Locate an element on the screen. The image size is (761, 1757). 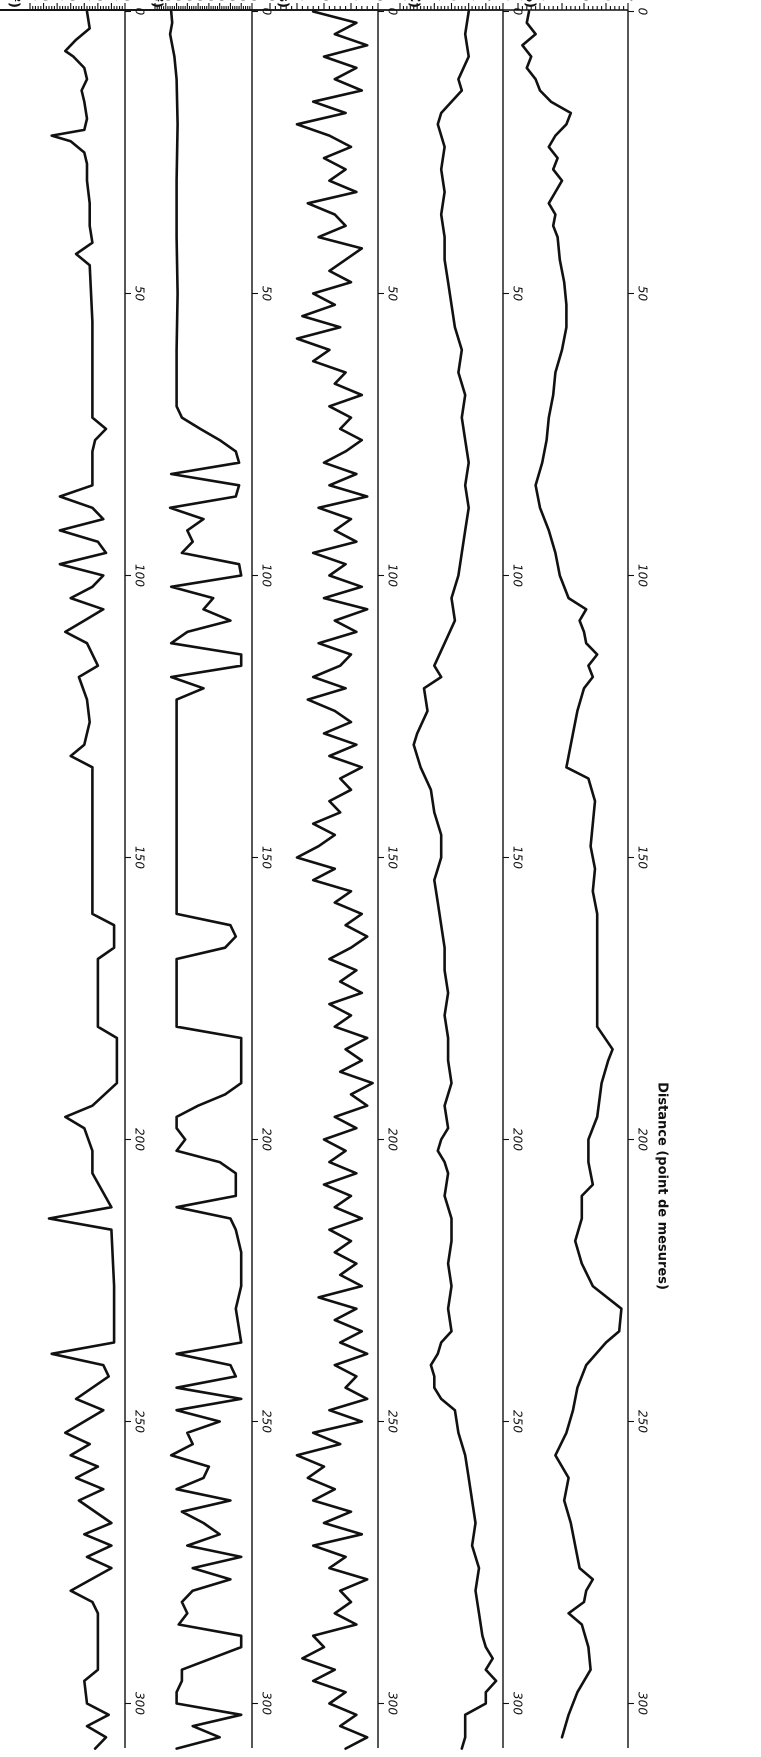
panel-rn-tick-label: 500 is located at coordinates (199, 0).